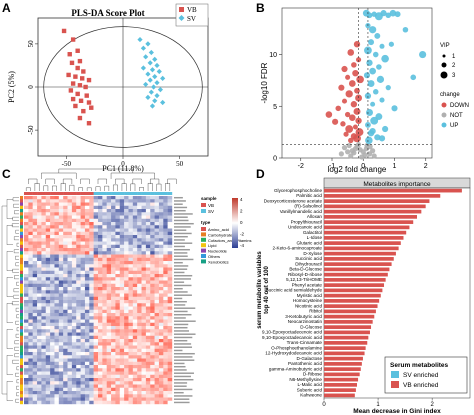  Describe the element at coordinates (363, 166) in the screenshot. I see `volcano-xtick-label: 0` at that location.